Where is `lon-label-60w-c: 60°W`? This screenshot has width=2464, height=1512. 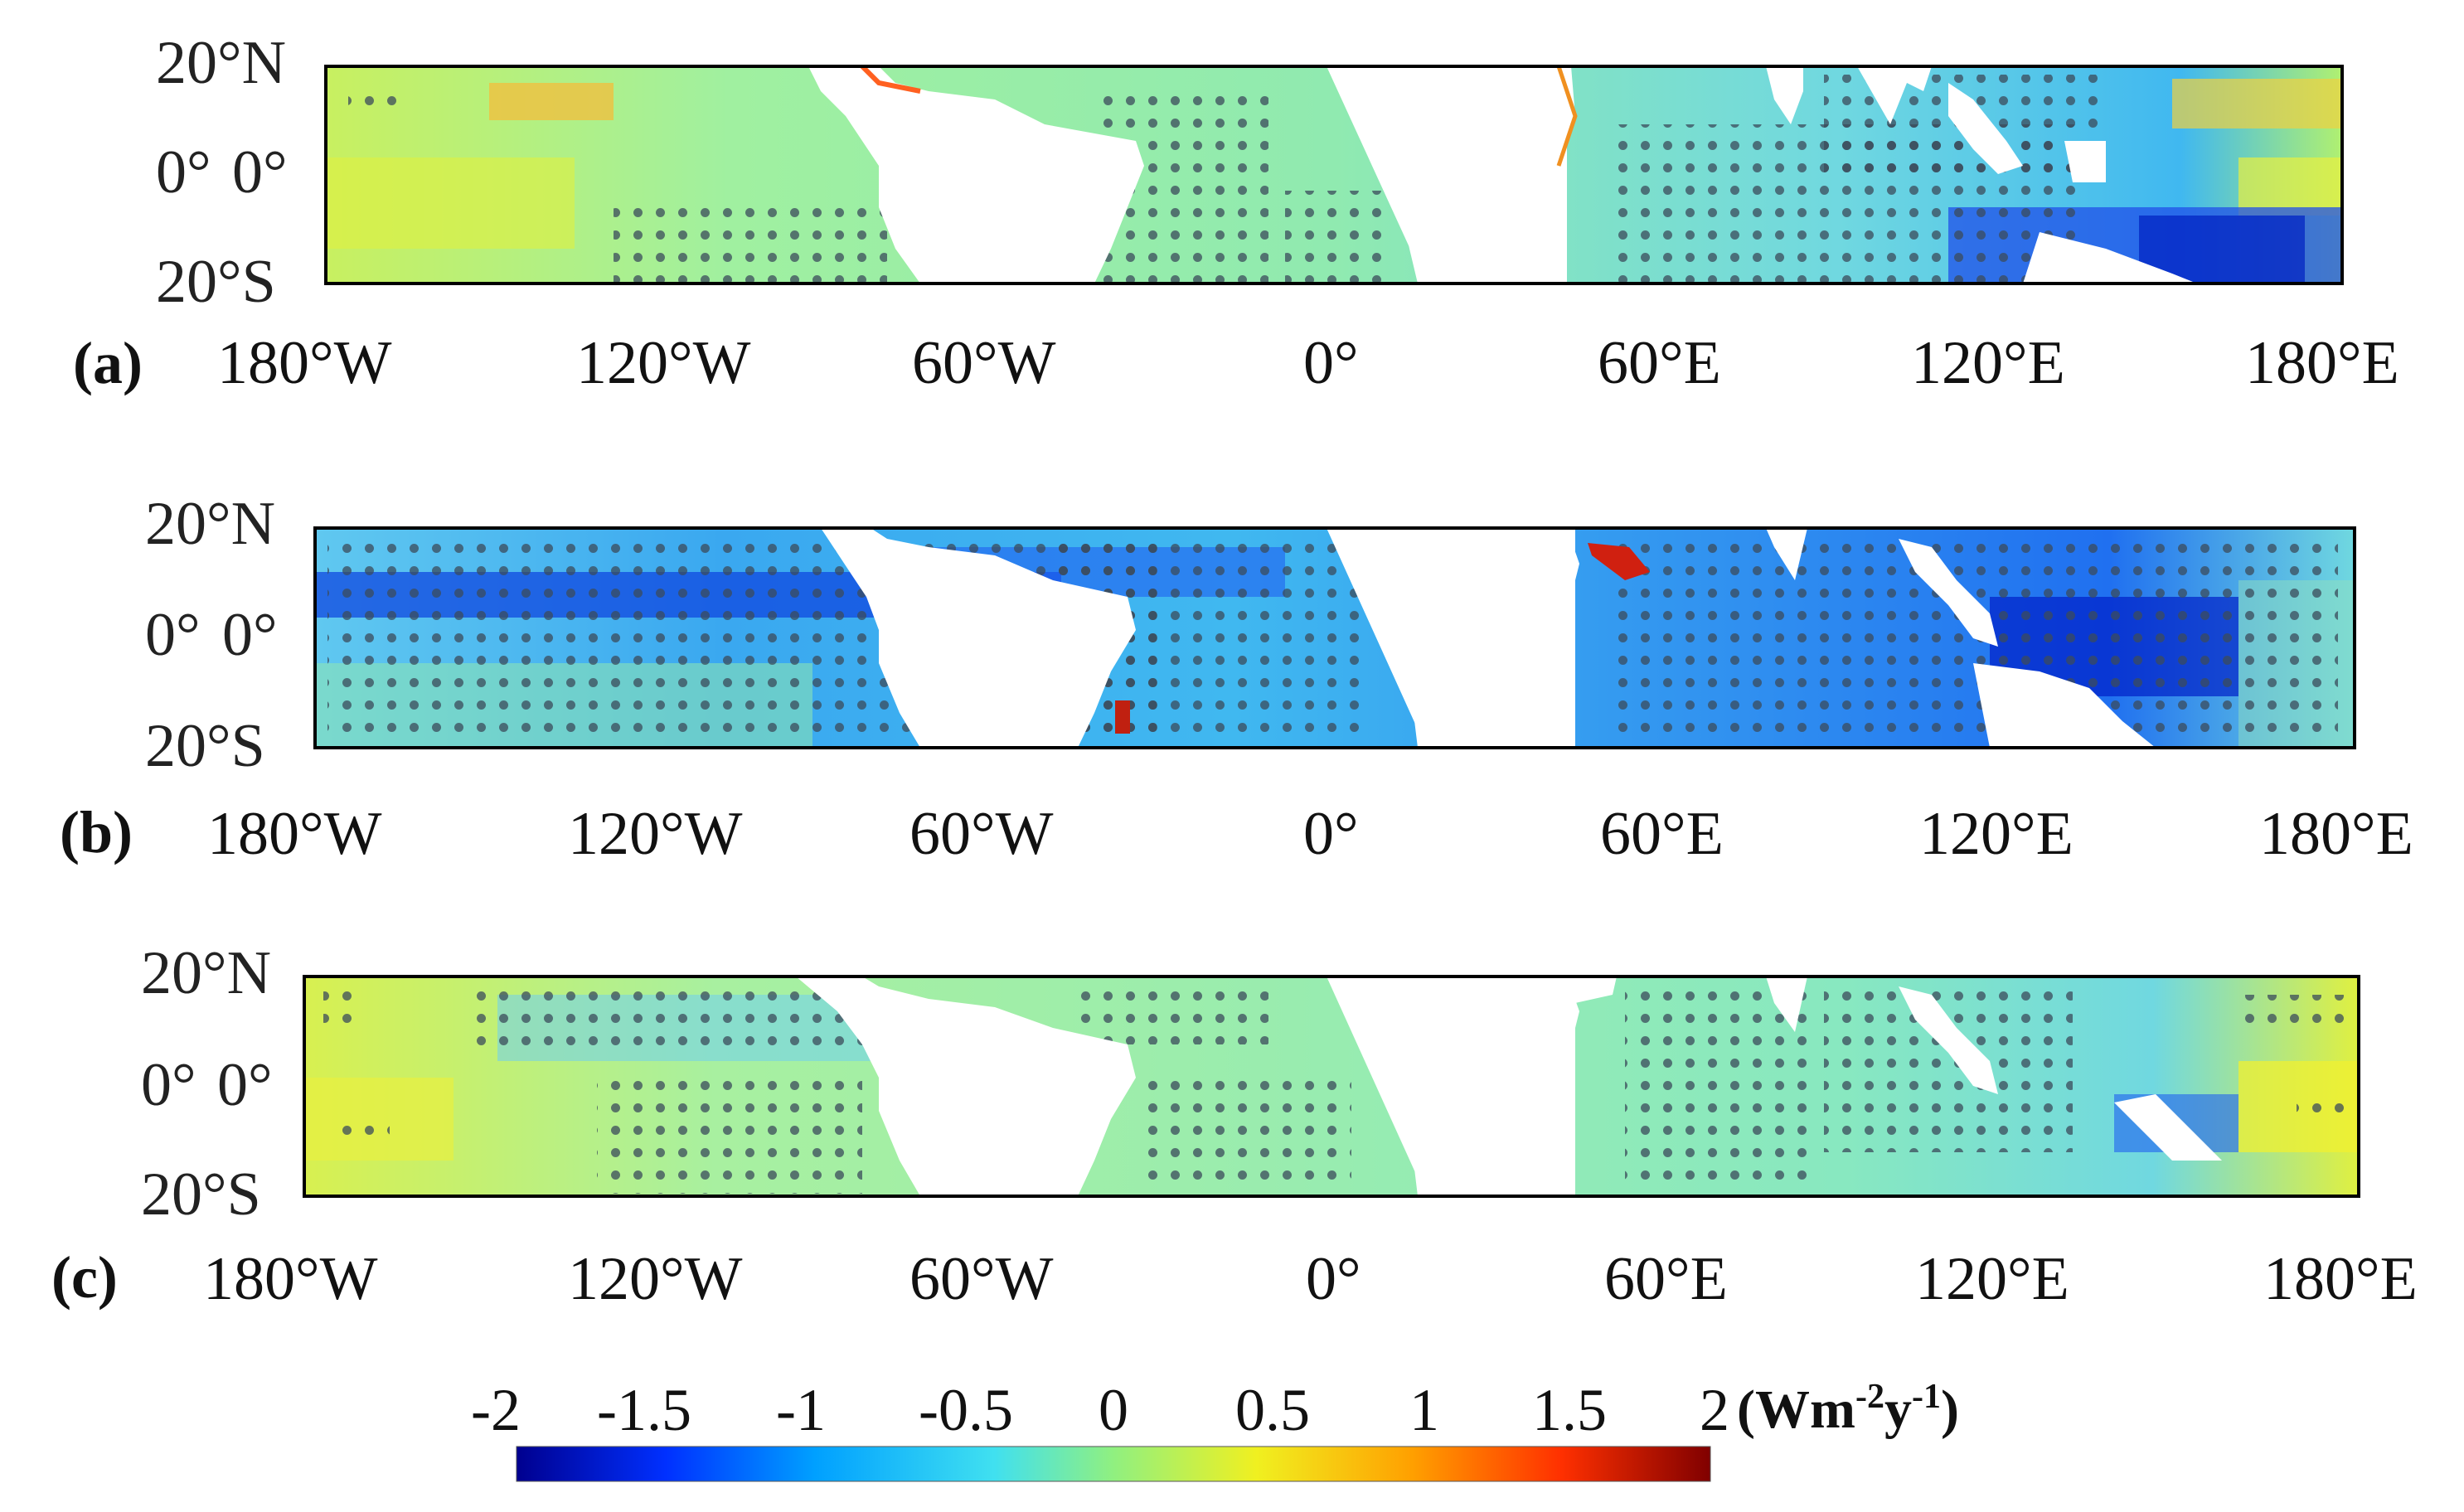 lon-label-60w-c: 60°W is located at coordinates (981, 1279).